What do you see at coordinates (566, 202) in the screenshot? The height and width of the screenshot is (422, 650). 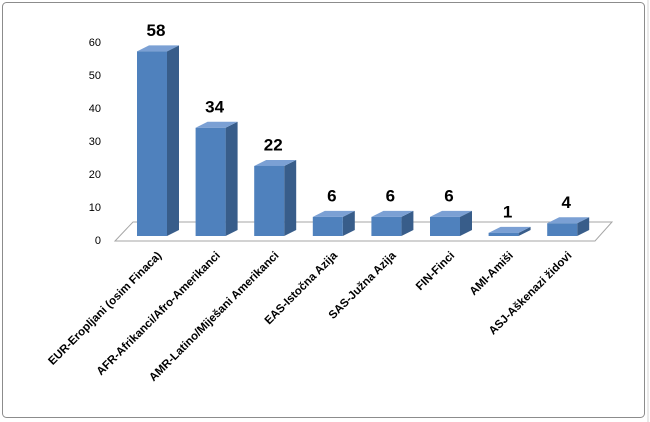 I see `value-label: 4` at bounding box center [566, 202].